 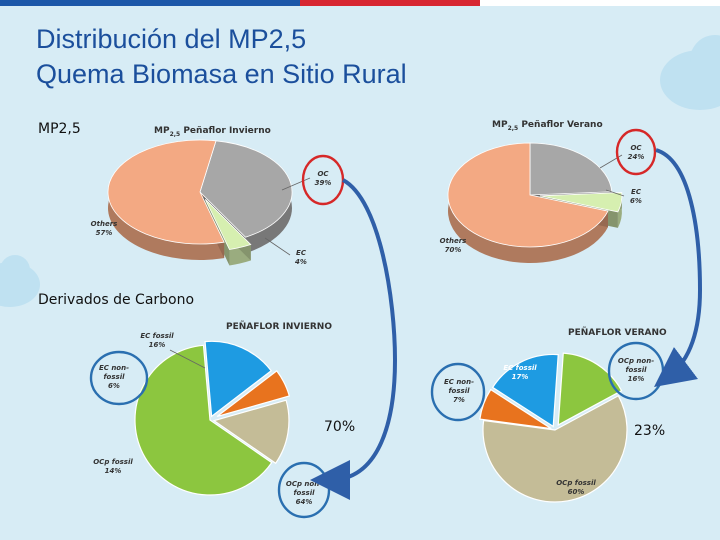 I want to click on cloud-decoration, so click(x=15, y=270).